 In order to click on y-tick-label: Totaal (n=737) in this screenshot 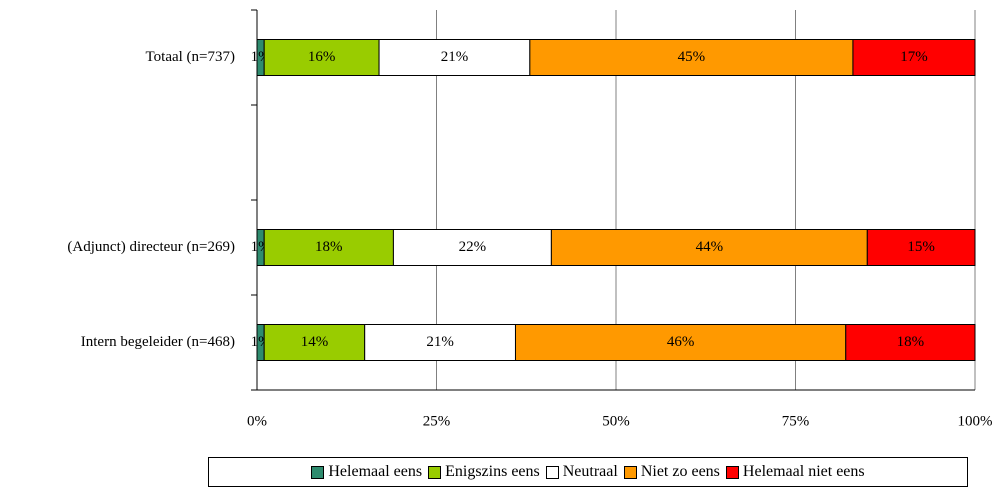, I will do `click(190, 57)`.